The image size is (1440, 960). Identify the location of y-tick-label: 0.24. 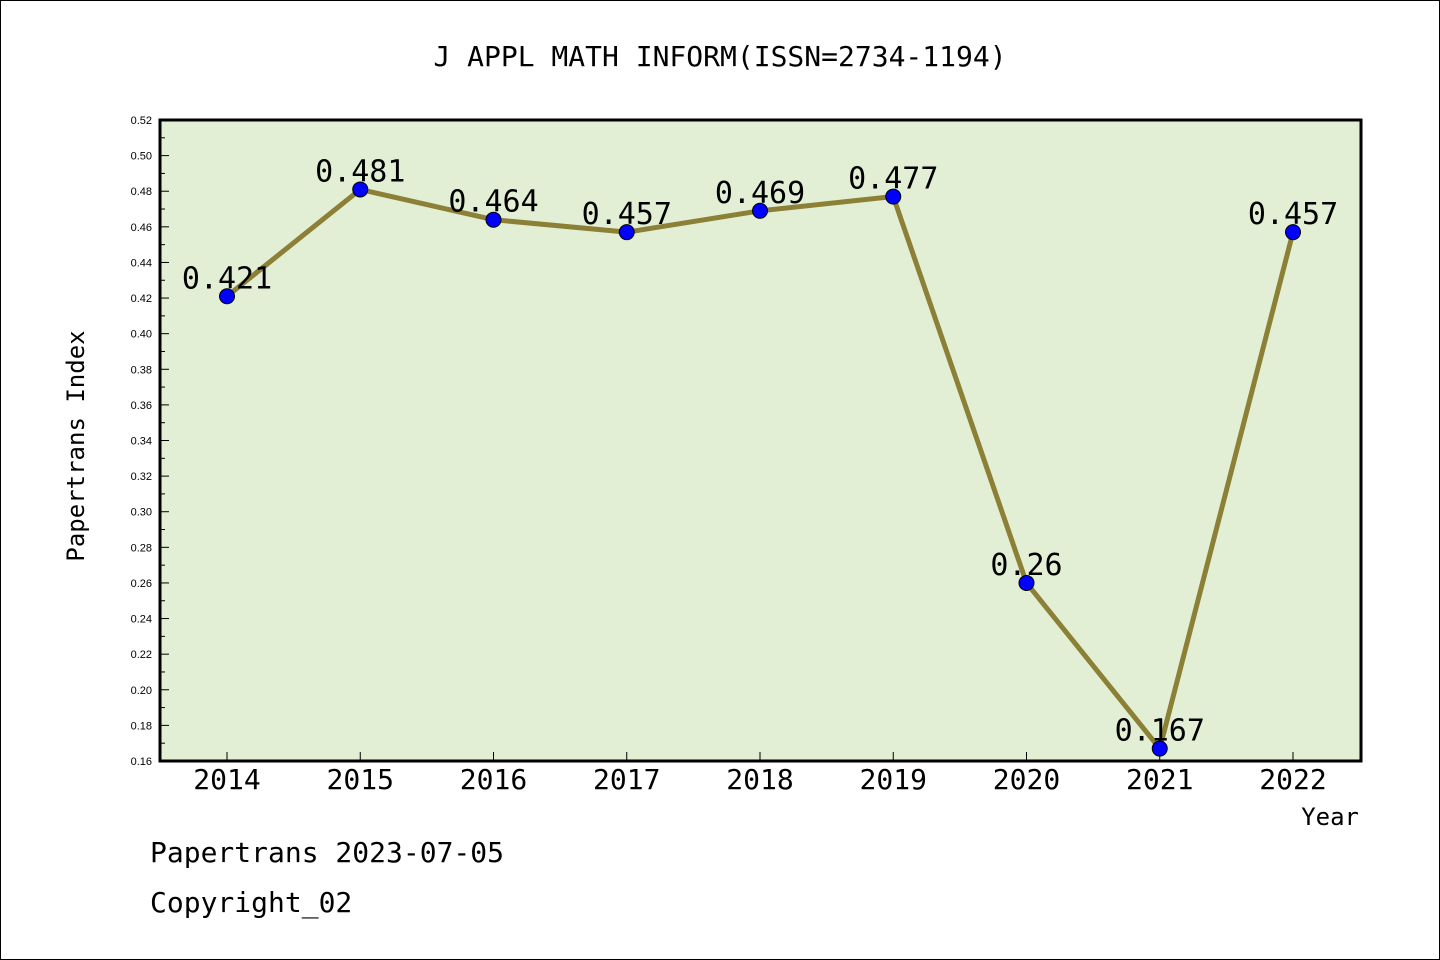
(141, 620).